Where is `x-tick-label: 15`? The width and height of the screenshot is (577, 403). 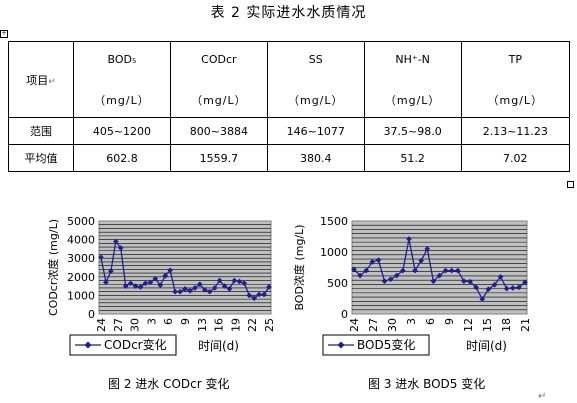
x-tick-label: 15 is located at coordinates (487, 325).